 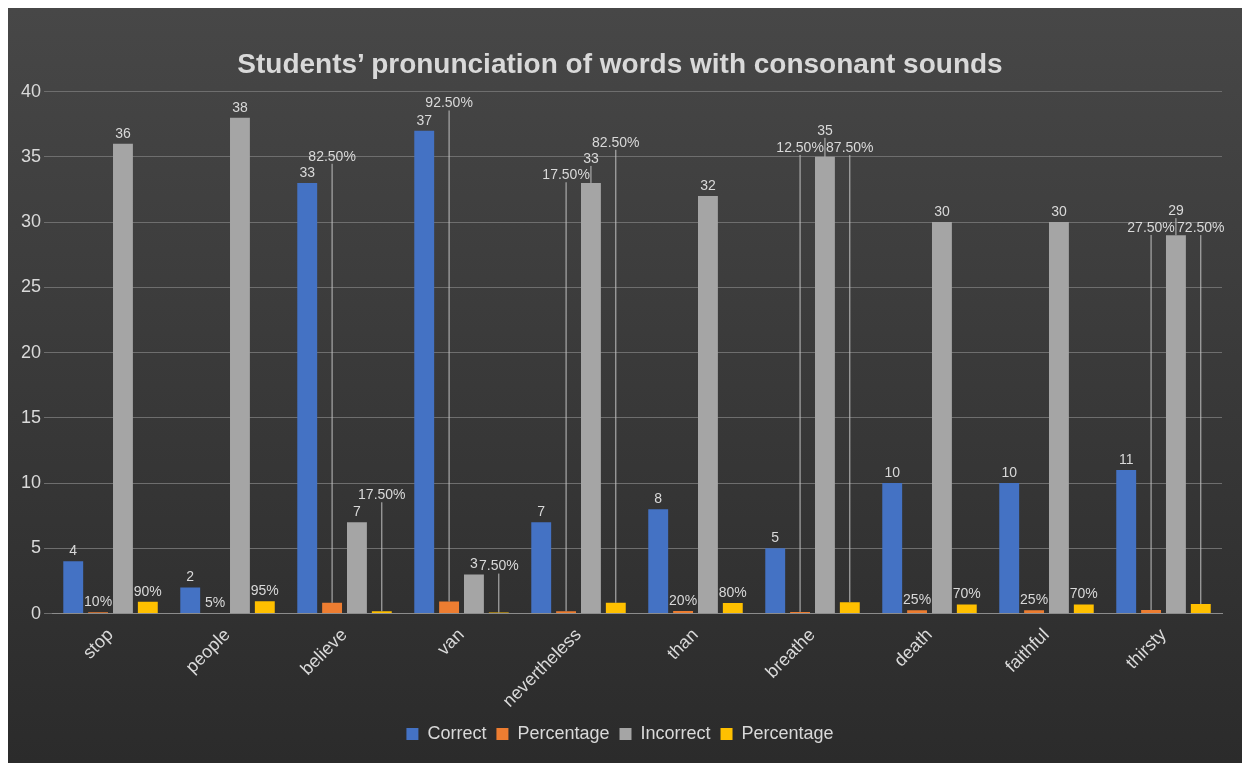 What do you see at coordinates (31, 155) in the screenshot?
I see `y-tick-label: 35` at bounding box center [31, 155].